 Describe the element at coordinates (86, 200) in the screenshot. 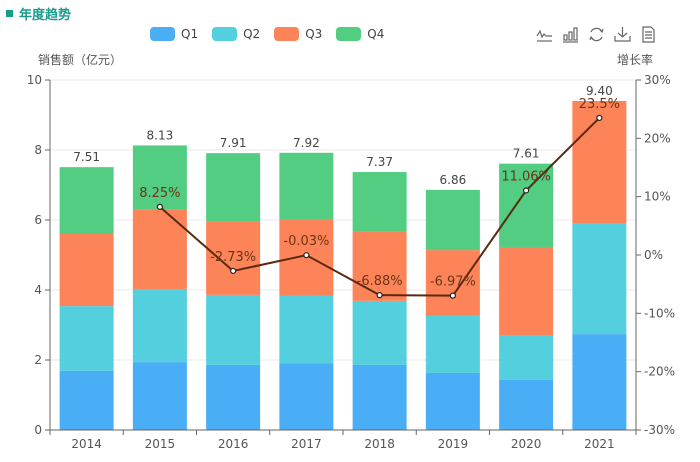

I see `bar-q4-2014` at that location.